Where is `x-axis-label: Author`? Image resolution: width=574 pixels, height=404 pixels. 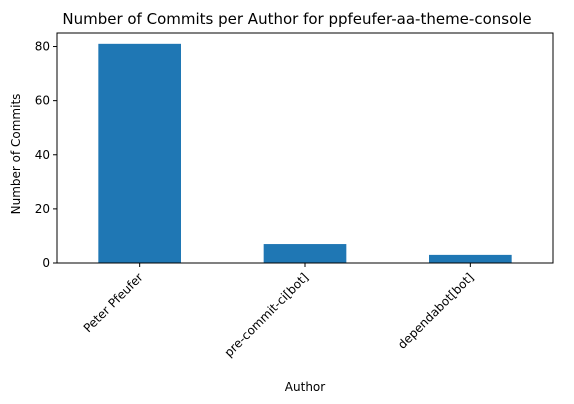 x-axis-label: Author is located at coordinates (305, 387).